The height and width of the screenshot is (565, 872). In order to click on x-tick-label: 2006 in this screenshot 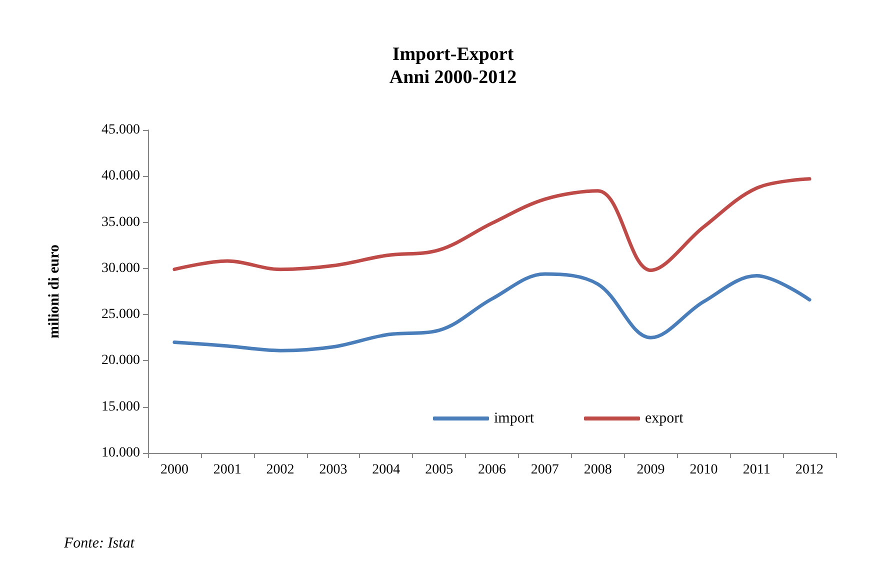, I will do `click(492, 470)`.